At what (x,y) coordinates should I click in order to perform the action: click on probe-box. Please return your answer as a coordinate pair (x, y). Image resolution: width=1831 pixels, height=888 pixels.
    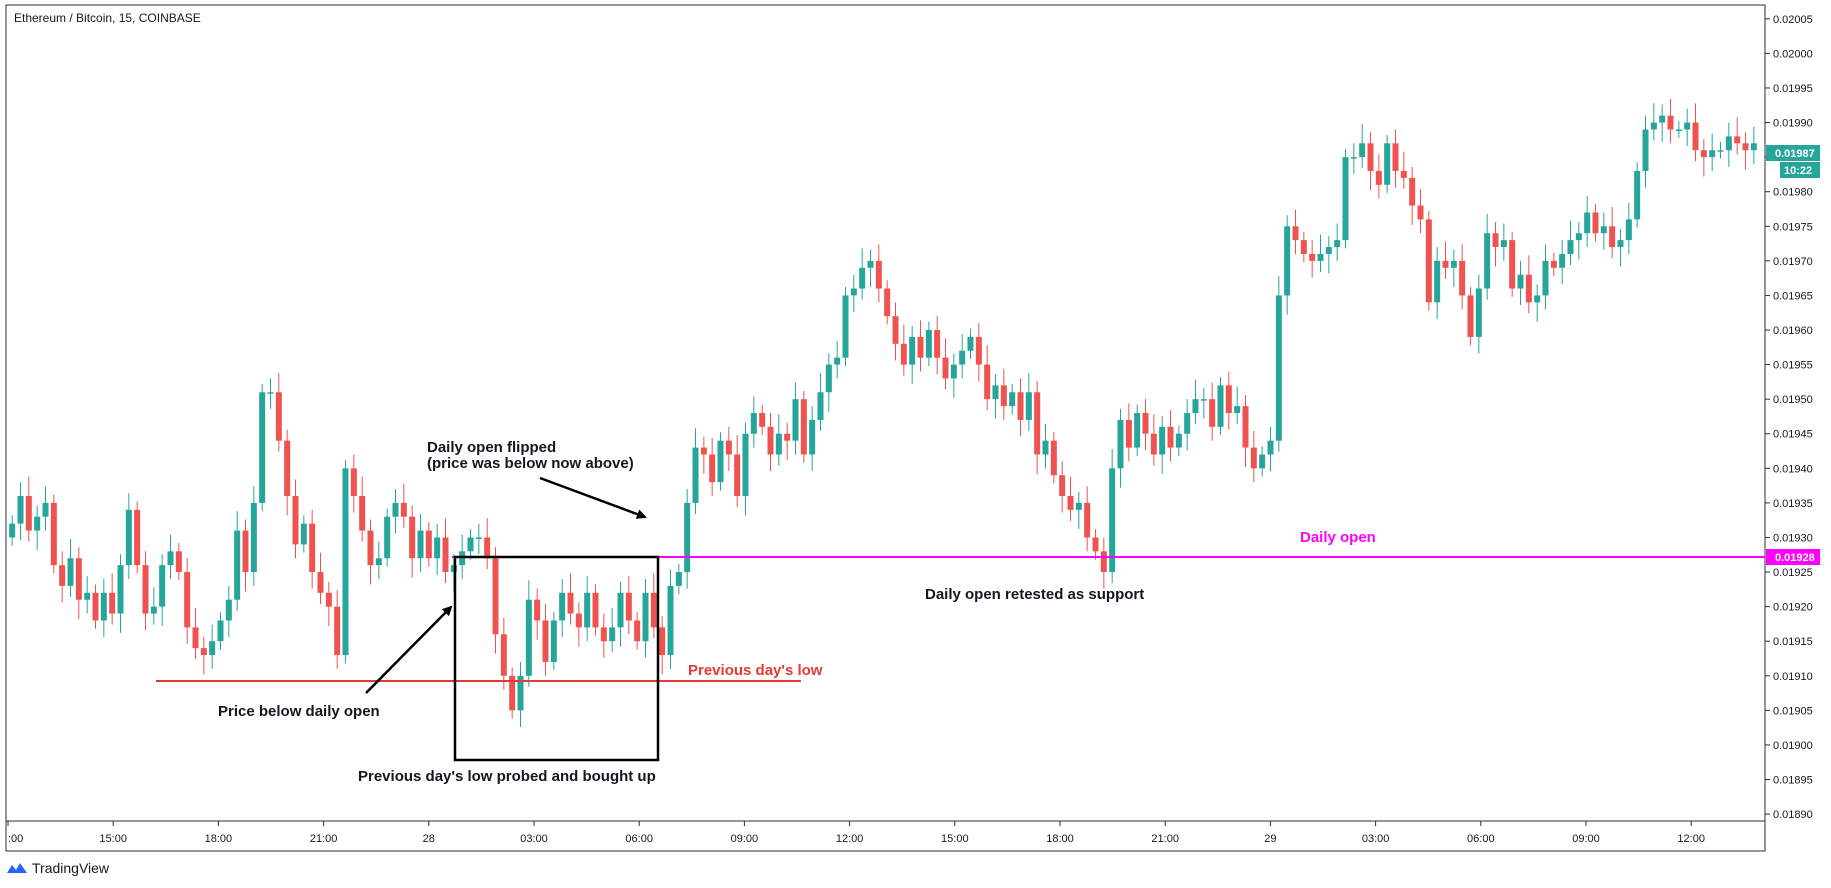
    Looking at the image, I should click on (556, 658).